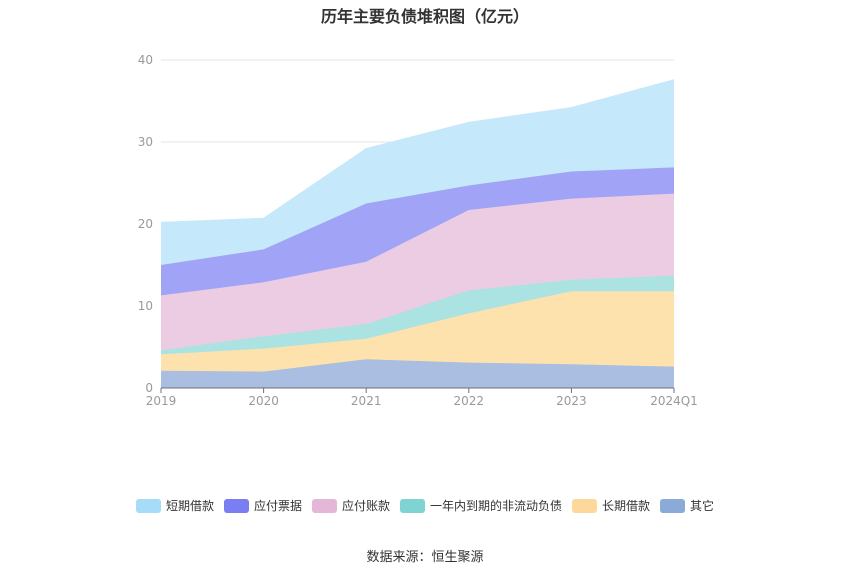 This screenshot has width=850, height=575. Describe the element at coordinates (571, 401) in the screenshot. I see `x-tick-label: 2023` at that location.